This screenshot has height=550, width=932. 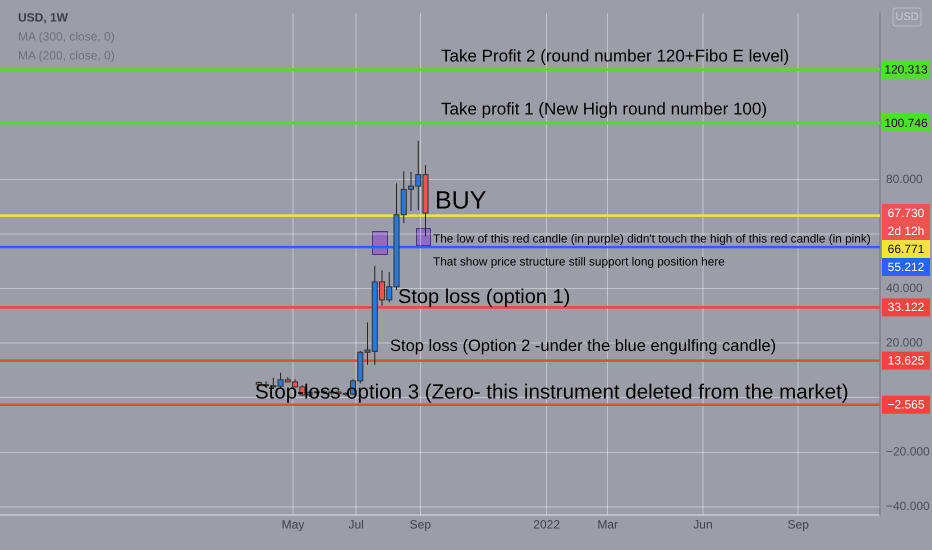 I want to click on text: 33.122, so click(x=906, y=307).